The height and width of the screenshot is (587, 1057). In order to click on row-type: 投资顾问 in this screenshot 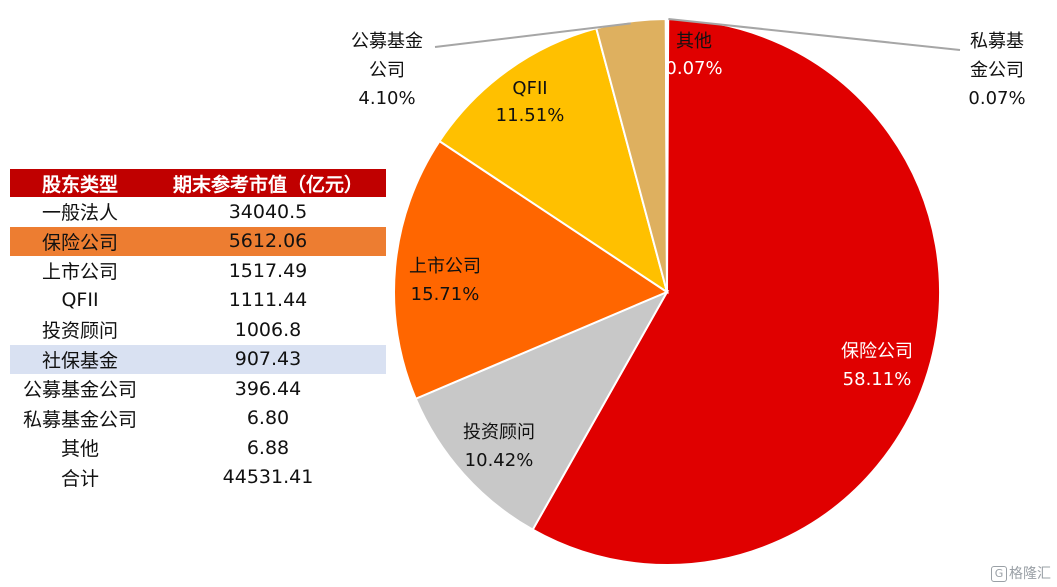, I will do `click(79, 331)`.